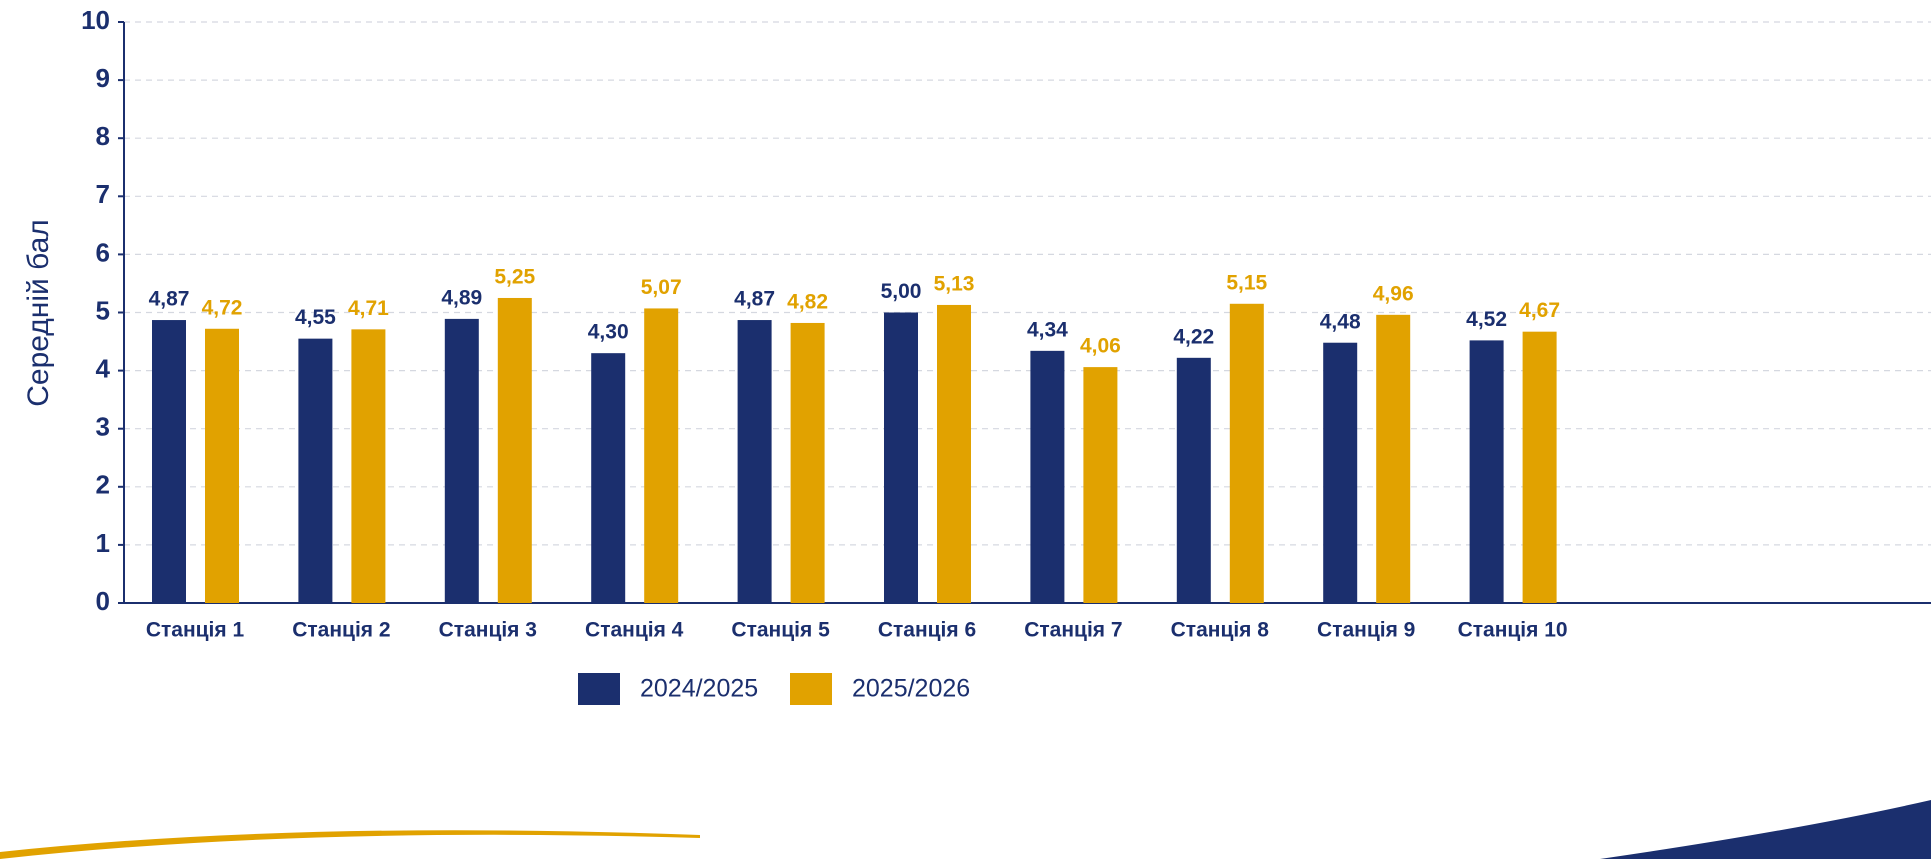 This screenshot has width=1931, height=859. What do you see at coordinates (315, 317) in the screenshot?
I see `data-label: 4,55` at bounding box center [315, 317].